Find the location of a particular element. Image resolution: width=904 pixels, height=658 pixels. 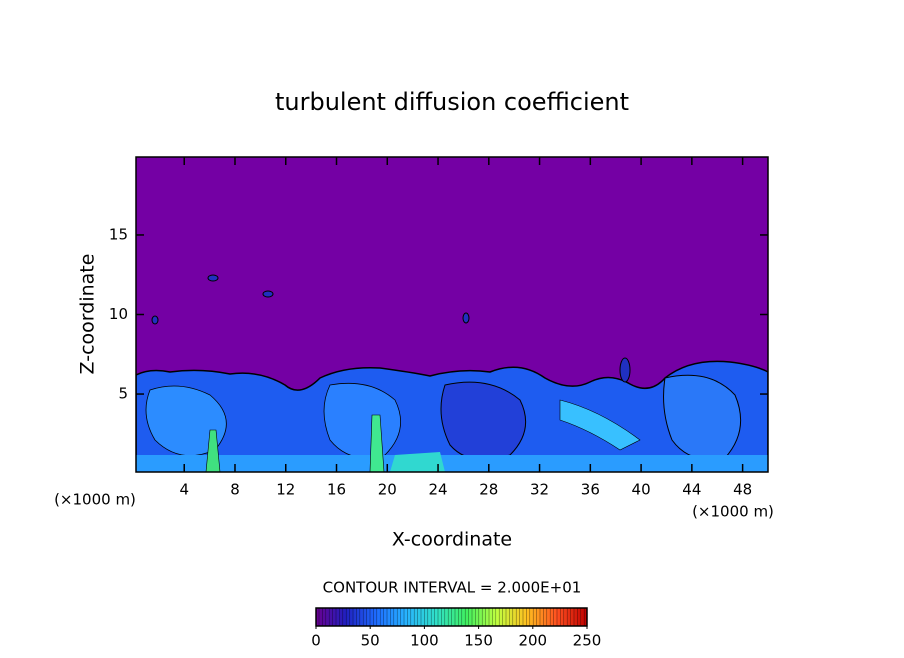

x-tick-label: 24 is located at coordinates (437, 490).